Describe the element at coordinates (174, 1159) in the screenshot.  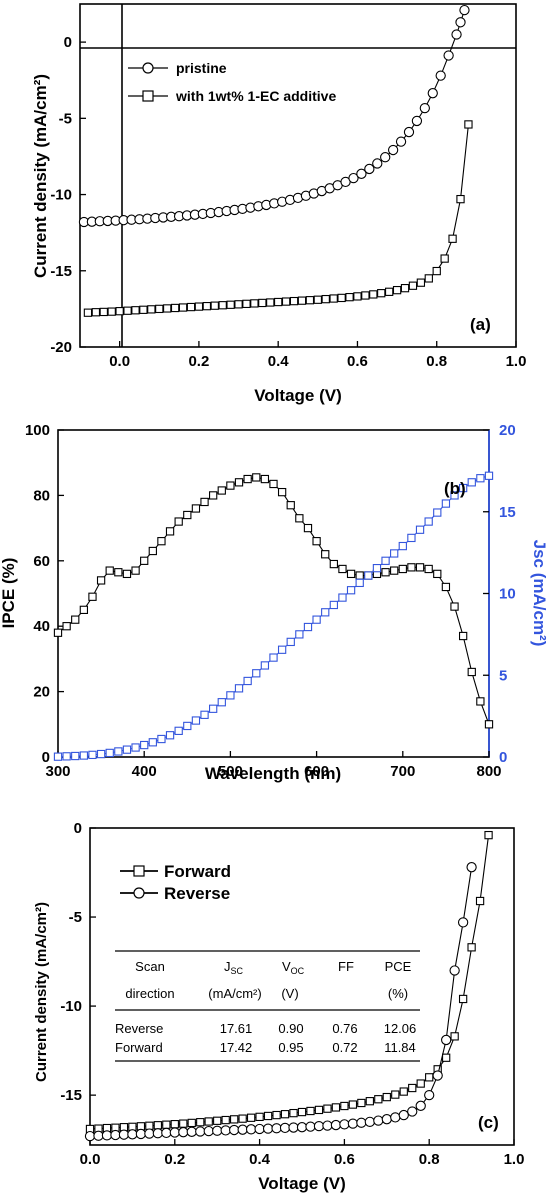
I see `x-tick-label: 0.2` at that location.